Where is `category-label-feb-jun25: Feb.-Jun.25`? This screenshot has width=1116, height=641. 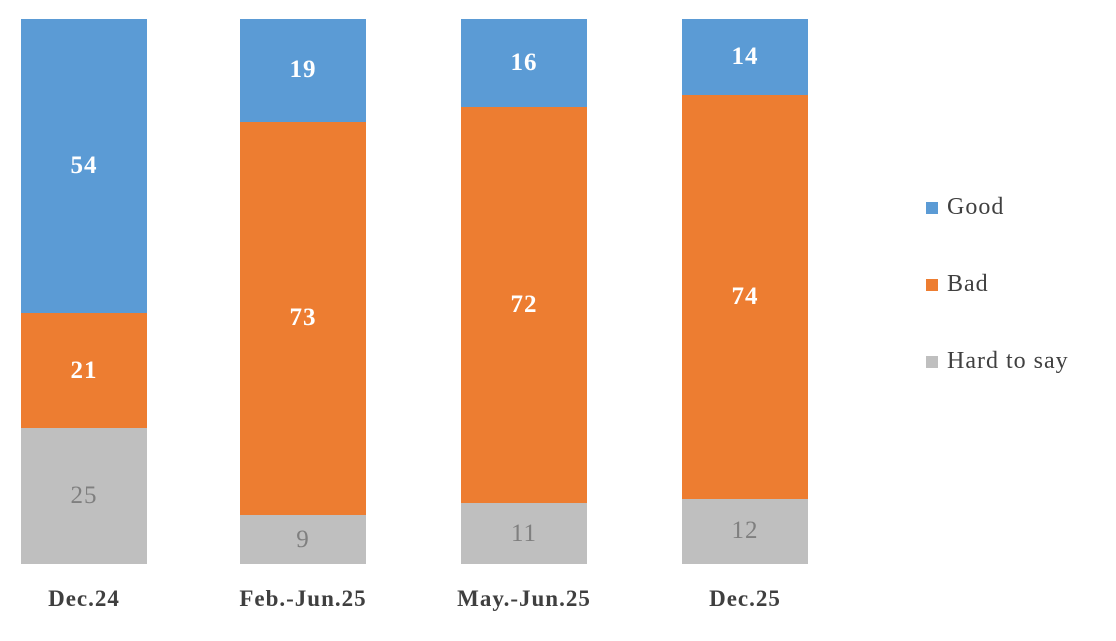 category-label-feb-jun25: Feb.-Jun.25 is located at coordinates (303, 598).